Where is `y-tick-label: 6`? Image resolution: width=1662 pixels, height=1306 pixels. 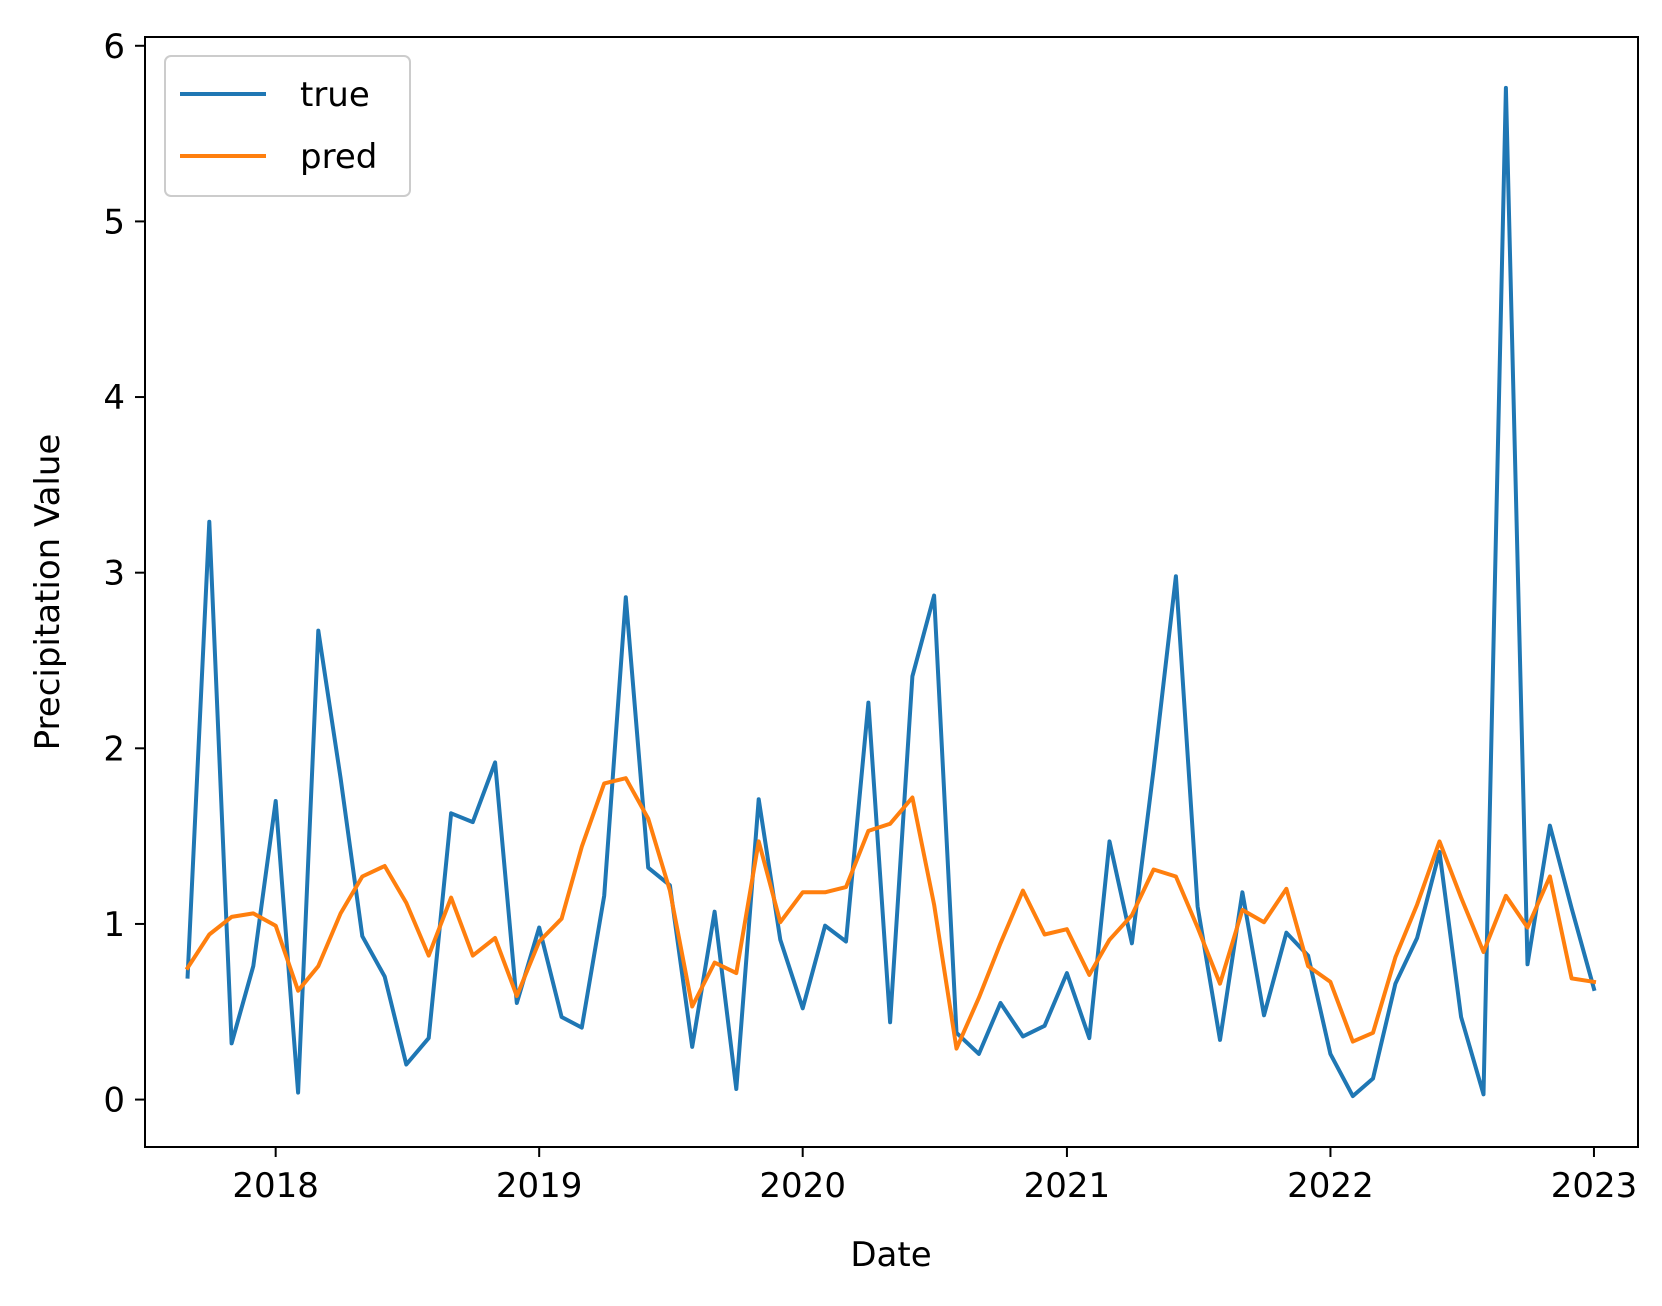
y-tick-label: 6 is located at coordinates (114, 47).